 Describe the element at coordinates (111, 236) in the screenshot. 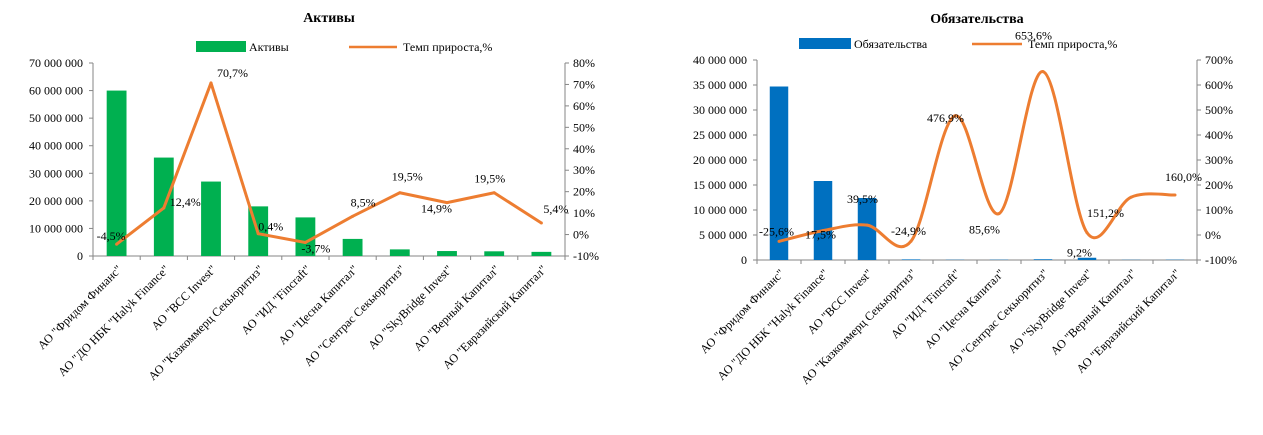

I see `growth-data-label: -4,5%` at that location.